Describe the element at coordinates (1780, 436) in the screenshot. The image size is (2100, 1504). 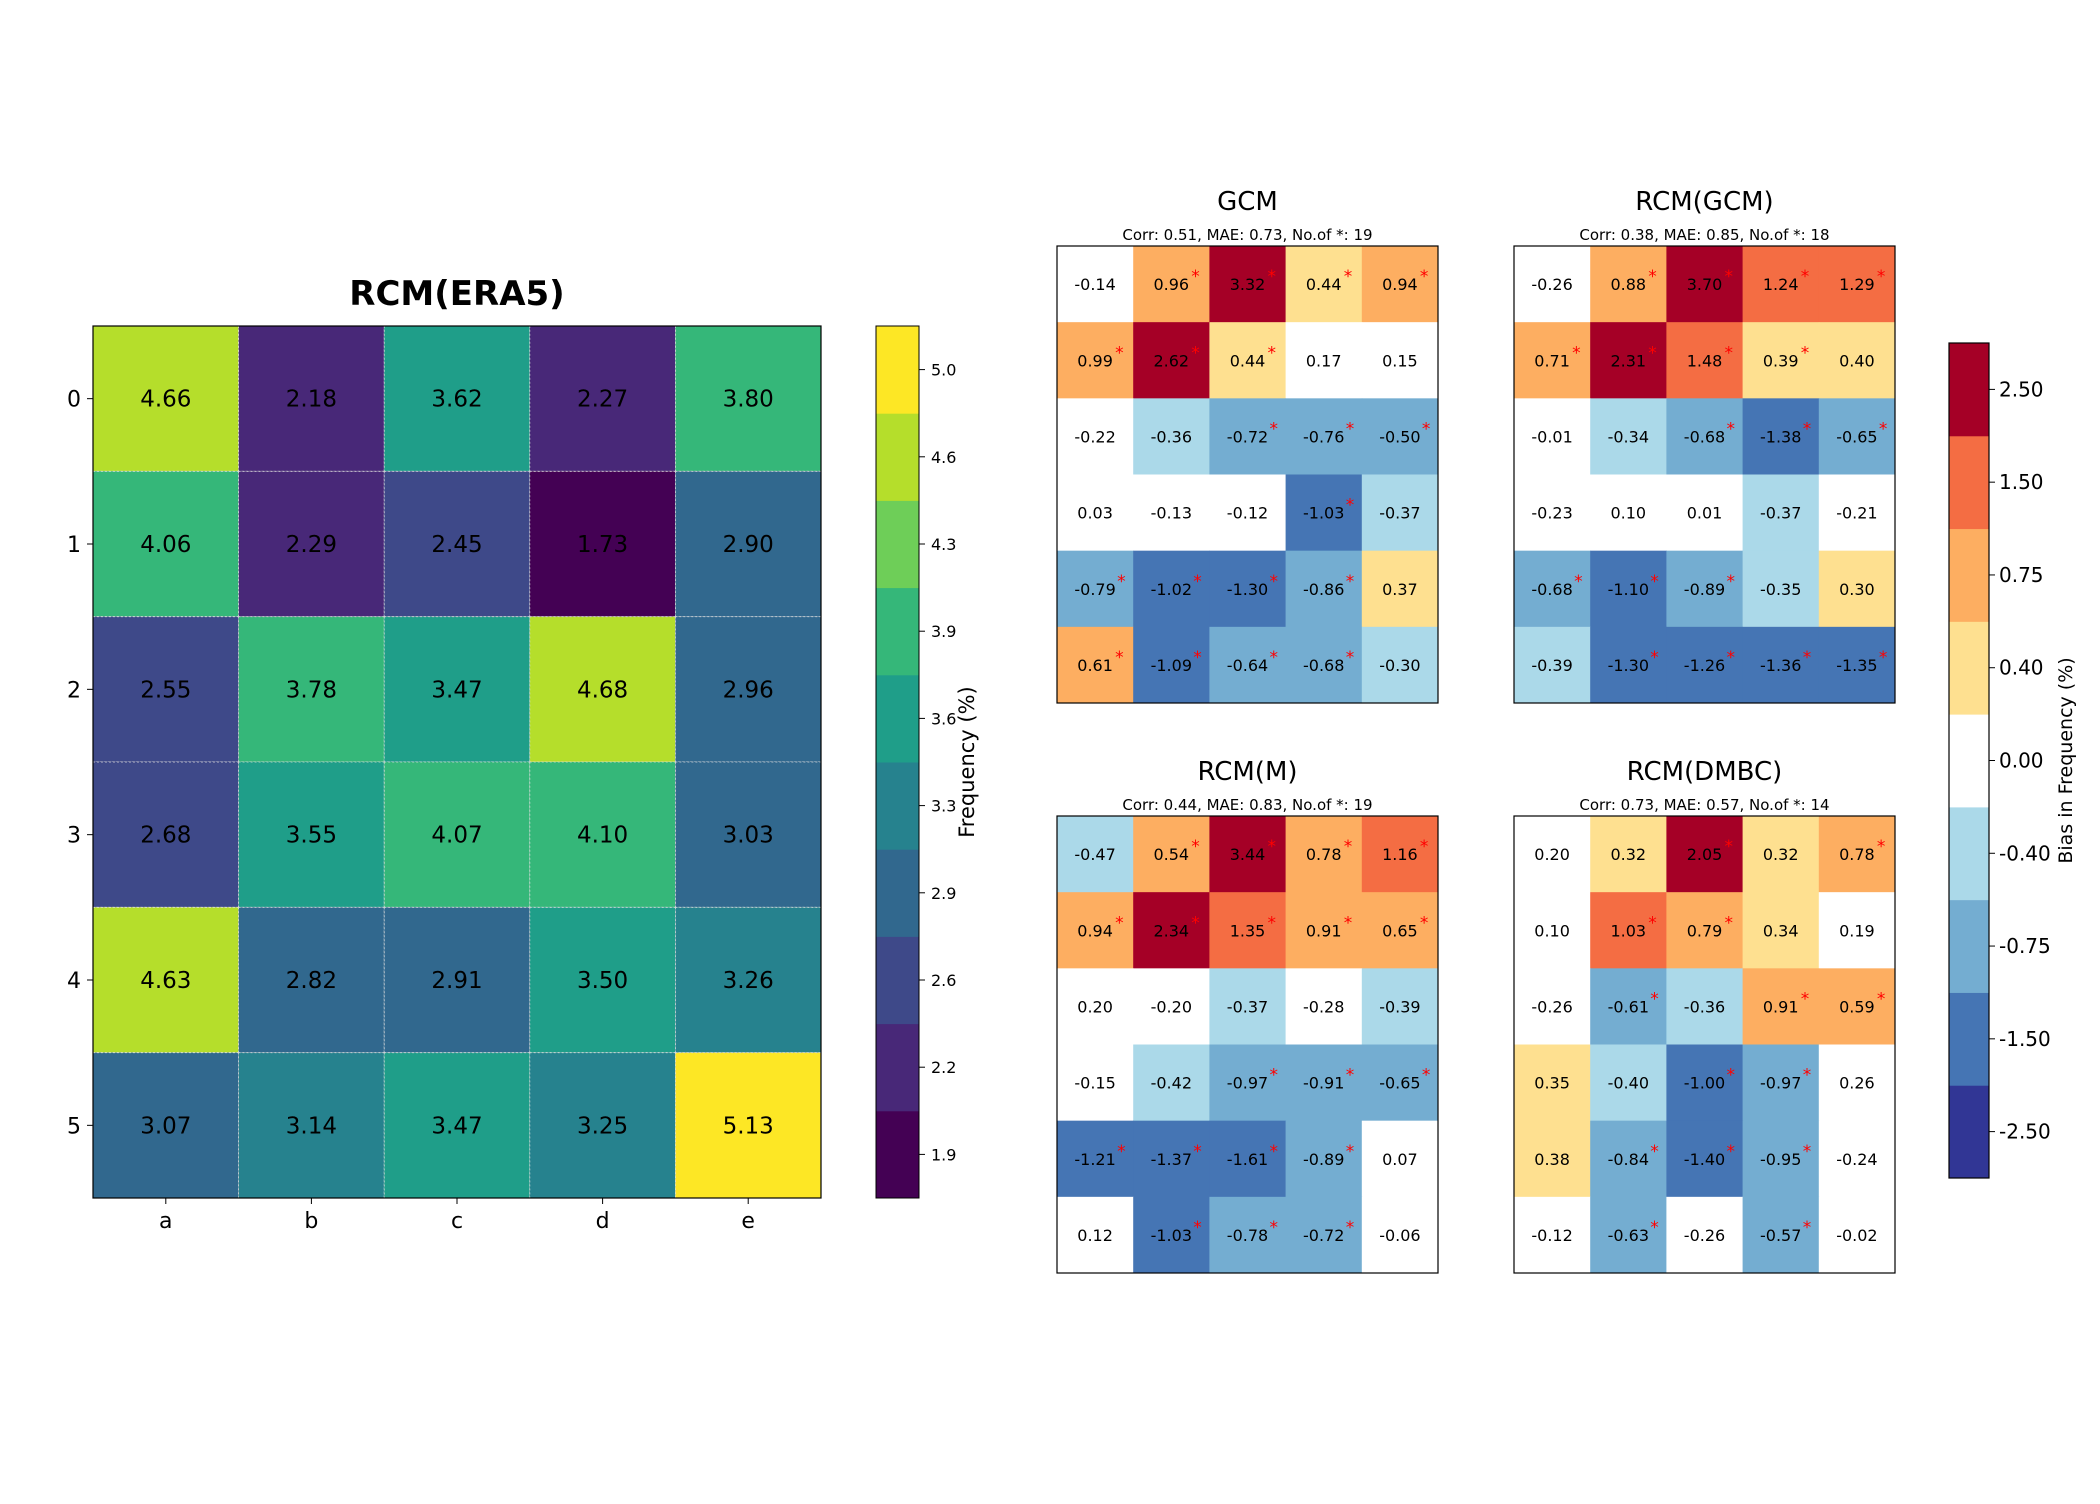
I see `bias-cell-value: -1.38` at that location.